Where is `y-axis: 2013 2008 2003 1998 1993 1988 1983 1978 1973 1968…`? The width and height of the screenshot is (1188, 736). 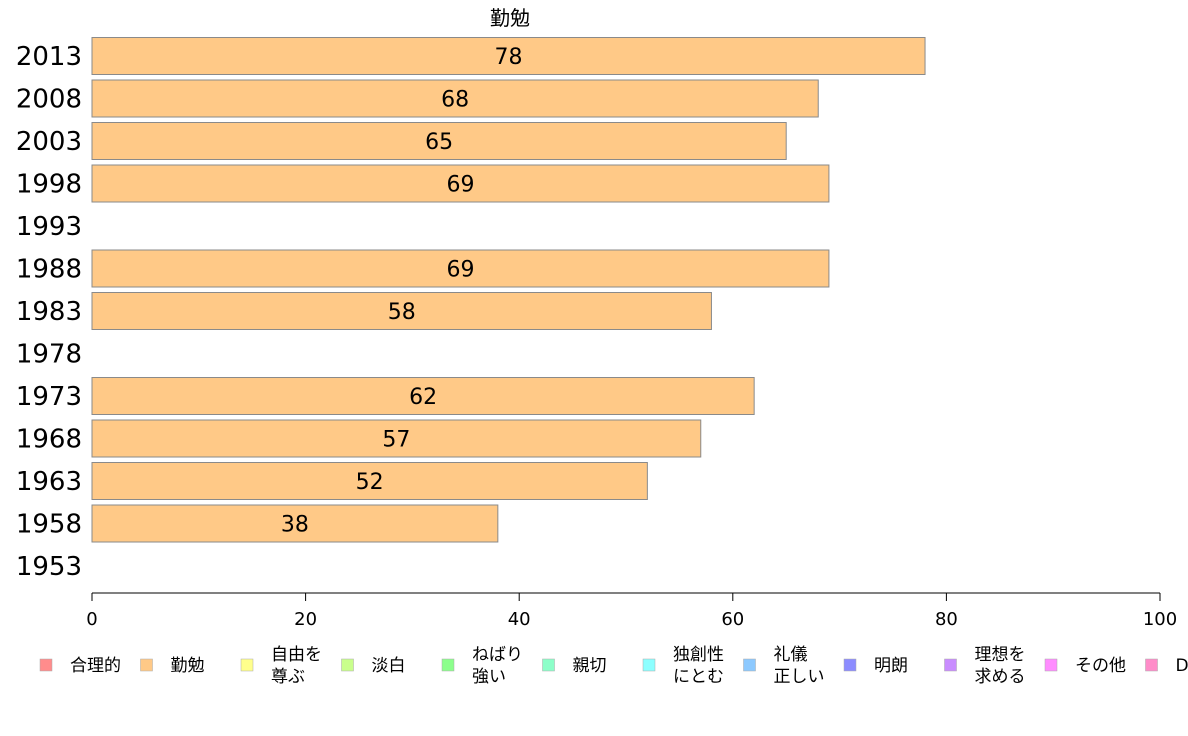 y-axis: 2013 2008 2003 1998 1993 1988 1983 1978 1973 1968… is located at coordinates (49, 312).